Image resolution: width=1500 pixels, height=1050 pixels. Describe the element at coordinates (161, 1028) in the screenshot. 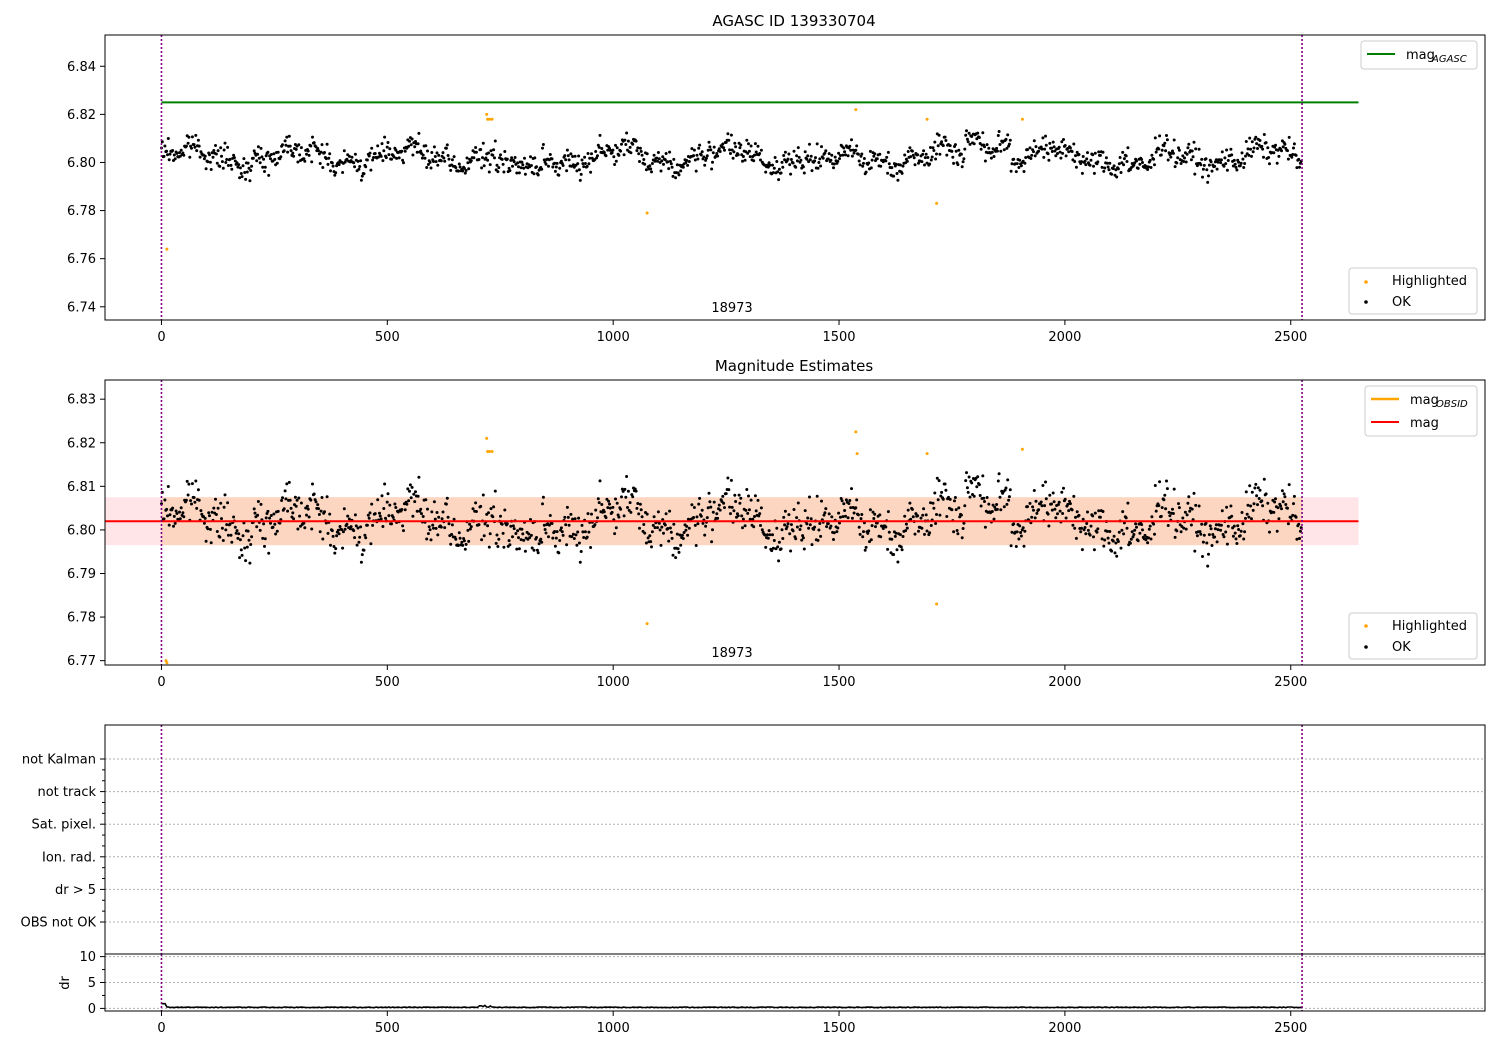

I see `x-tick-label: 0` at that location.